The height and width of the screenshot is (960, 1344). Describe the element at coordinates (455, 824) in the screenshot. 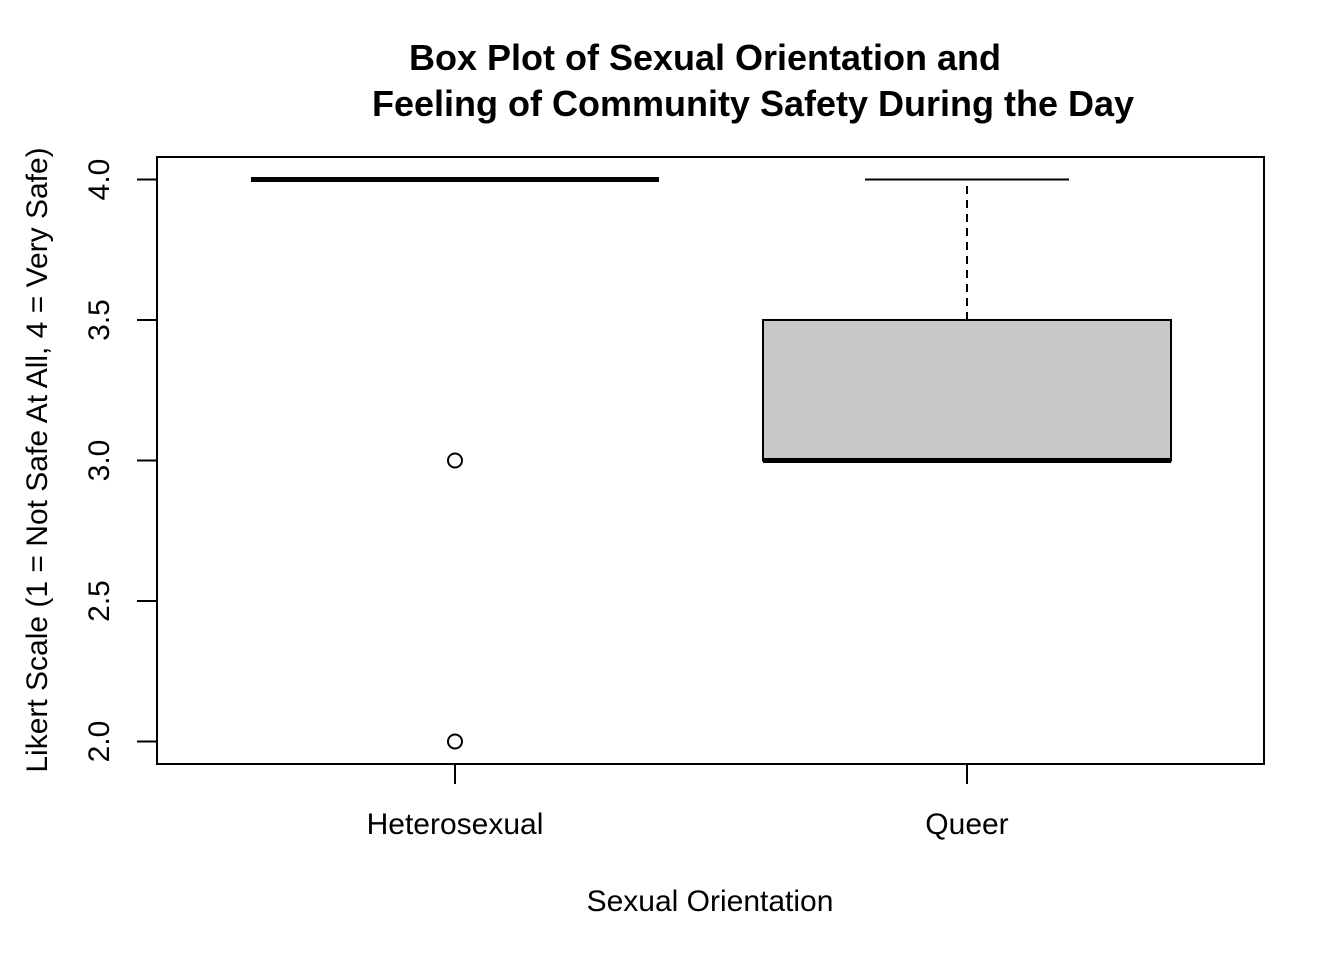

I see `x-tick-label: Heterosexual` at that location.